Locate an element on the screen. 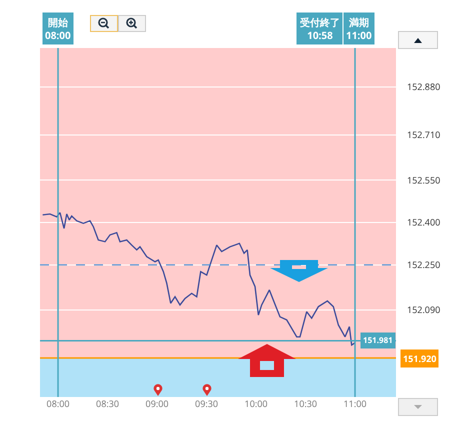  y-tick-label: 152.250 is located at coordinates (423, 264).